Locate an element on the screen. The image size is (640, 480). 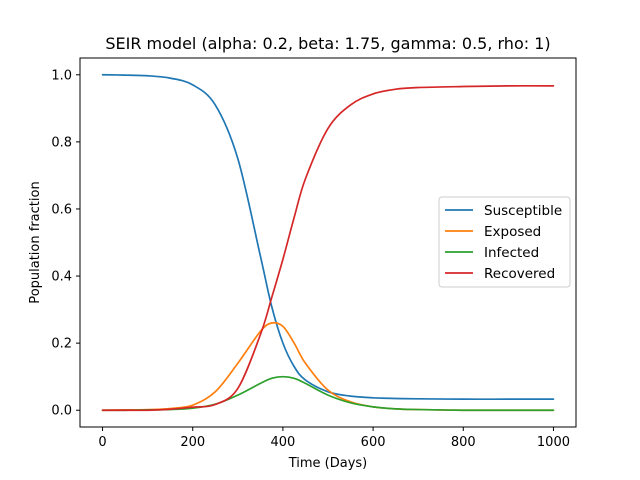
legend-label-susceptible: Susceptible is located at coordinates (523, 211).